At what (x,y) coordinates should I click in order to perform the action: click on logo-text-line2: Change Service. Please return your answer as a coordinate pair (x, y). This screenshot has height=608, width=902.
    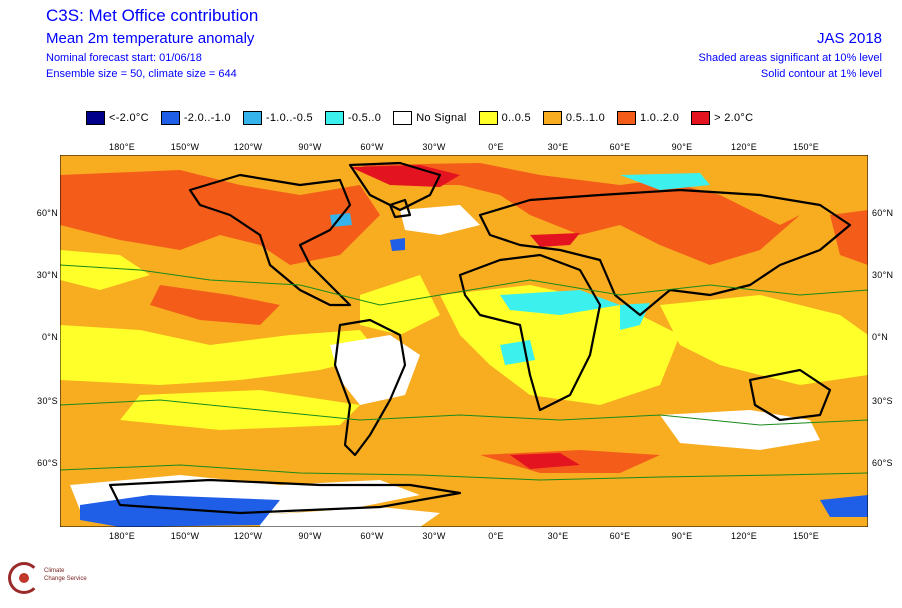
    Looking at the image, I should click on (65, 579).